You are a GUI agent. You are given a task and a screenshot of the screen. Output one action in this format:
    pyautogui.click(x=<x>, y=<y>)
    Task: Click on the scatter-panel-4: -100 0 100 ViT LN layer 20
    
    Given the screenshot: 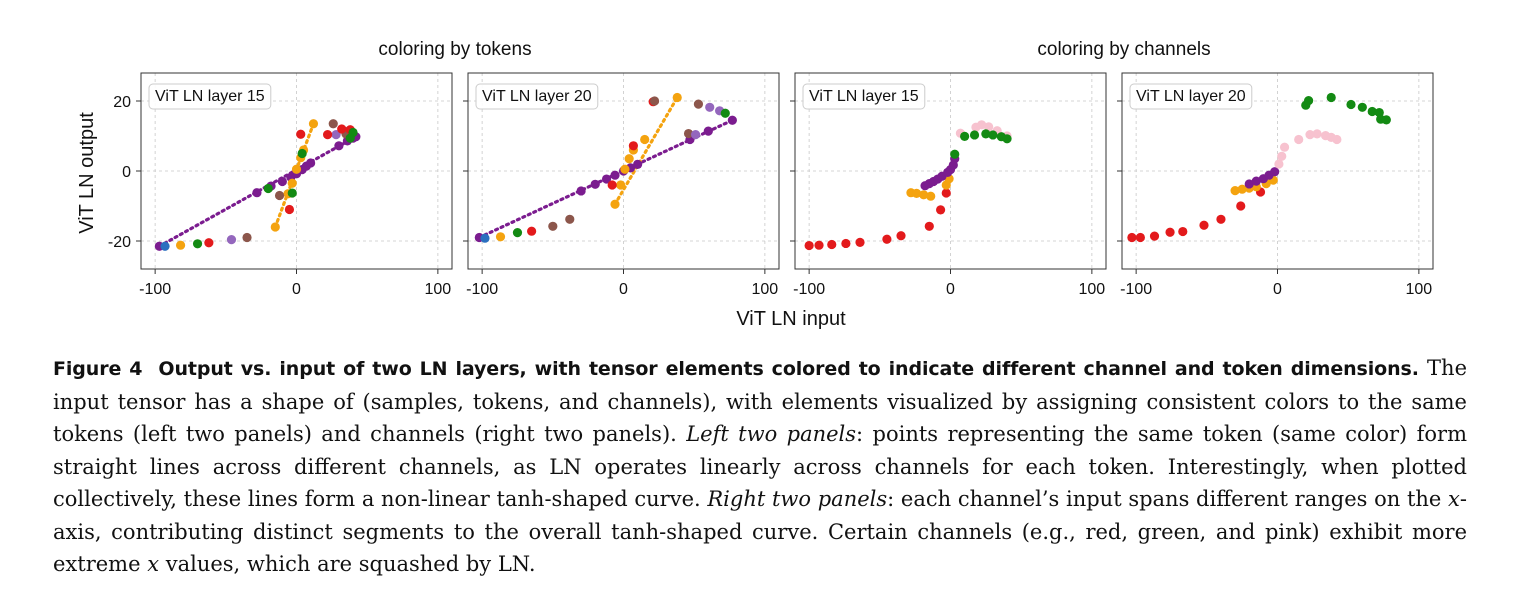 What is the action you would take?
    pyautogui.click(x=1275, y=185)
    